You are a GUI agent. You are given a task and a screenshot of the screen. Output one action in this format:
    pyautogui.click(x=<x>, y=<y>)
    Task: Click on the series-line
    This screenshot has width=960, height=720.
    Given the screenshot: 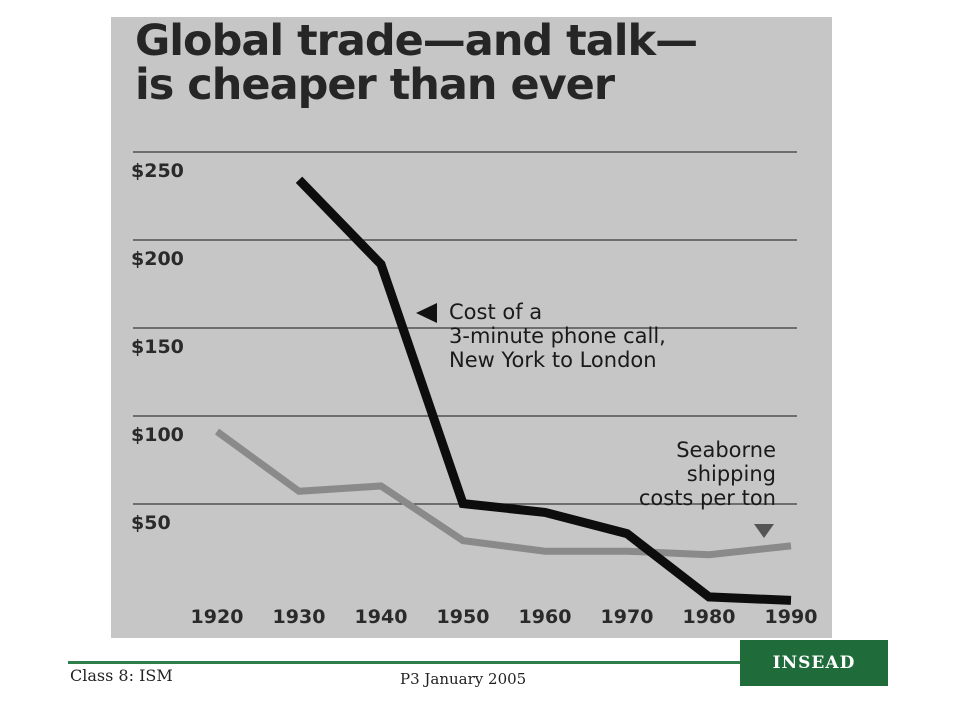 What is the action you would take?
    pyautogui.click(x=503, y=493)
    